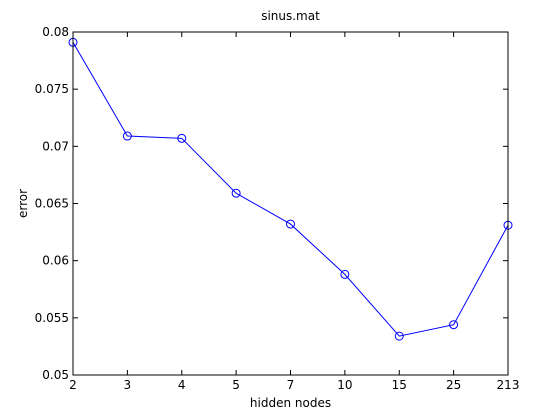  What do you see at coordinates (344, 385) in the screenshot?
I see `x-tick-label: 10` at bounding box center [344, 385].